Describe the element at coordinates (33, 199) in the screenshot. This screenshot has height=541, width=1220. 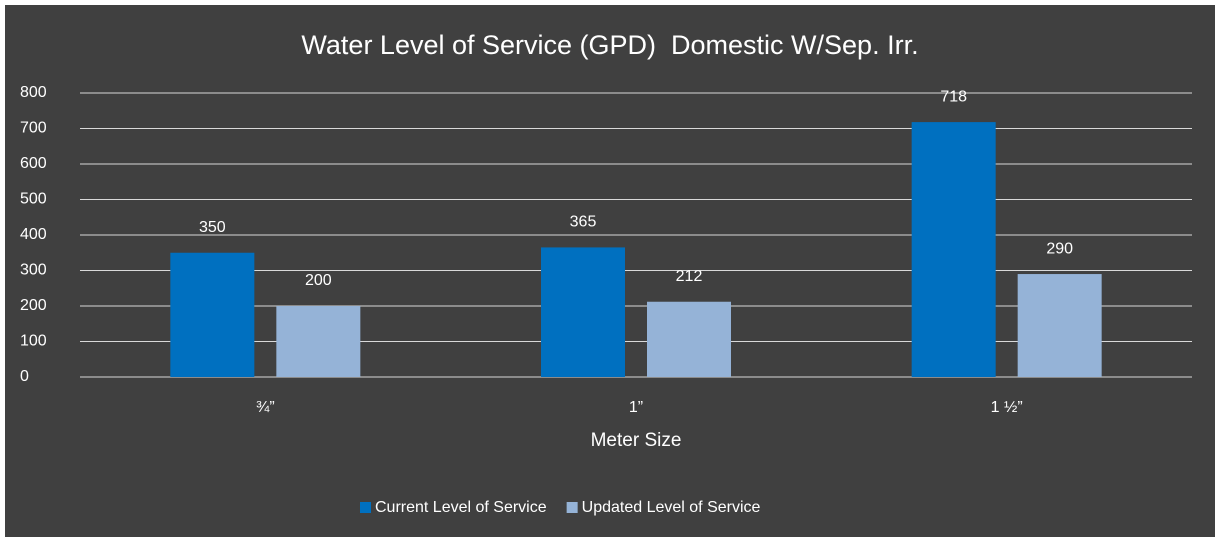
I see `y-tick-label: 500` at that location.